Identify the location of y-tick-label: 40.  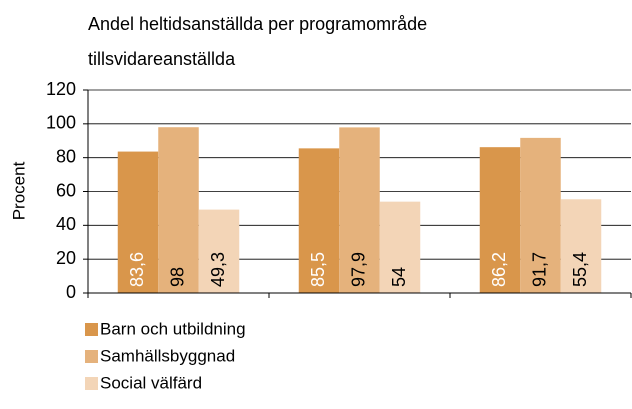
(66, 224).